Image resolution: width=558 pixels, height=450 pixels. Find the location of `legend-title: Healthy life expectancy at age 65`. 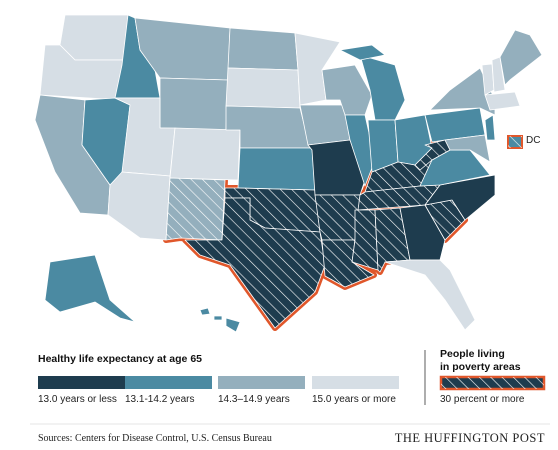

legend-title: Healthy life expectancy at age 65 is located at coordinates (120, 359).